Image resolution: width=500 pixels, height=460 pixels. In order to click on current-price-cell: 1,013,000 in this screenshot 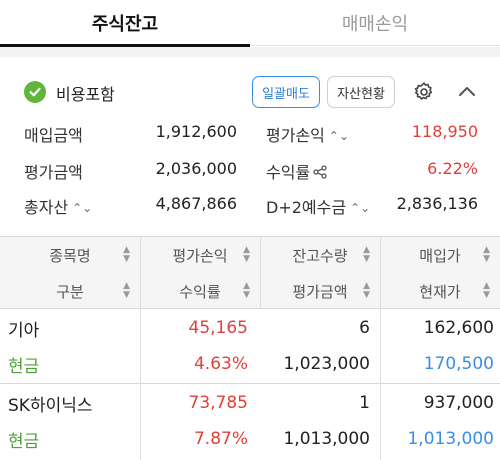, I will do `click(450, 439)`.